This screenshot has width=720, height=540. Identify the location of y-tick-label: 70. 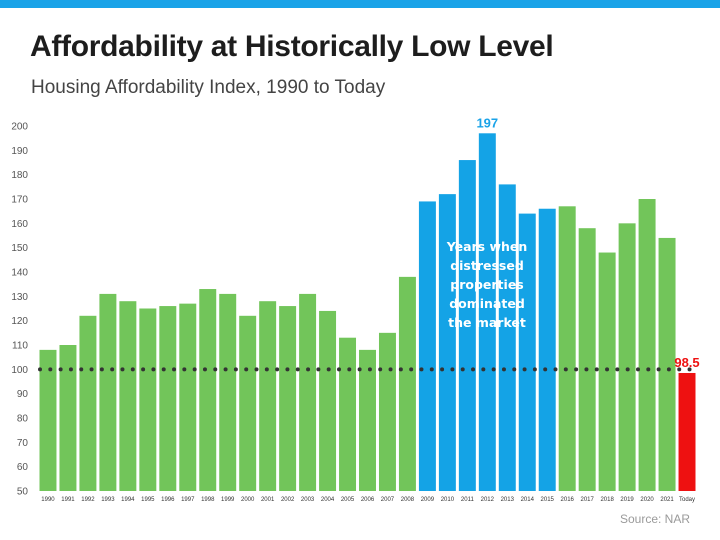
(23, 443).